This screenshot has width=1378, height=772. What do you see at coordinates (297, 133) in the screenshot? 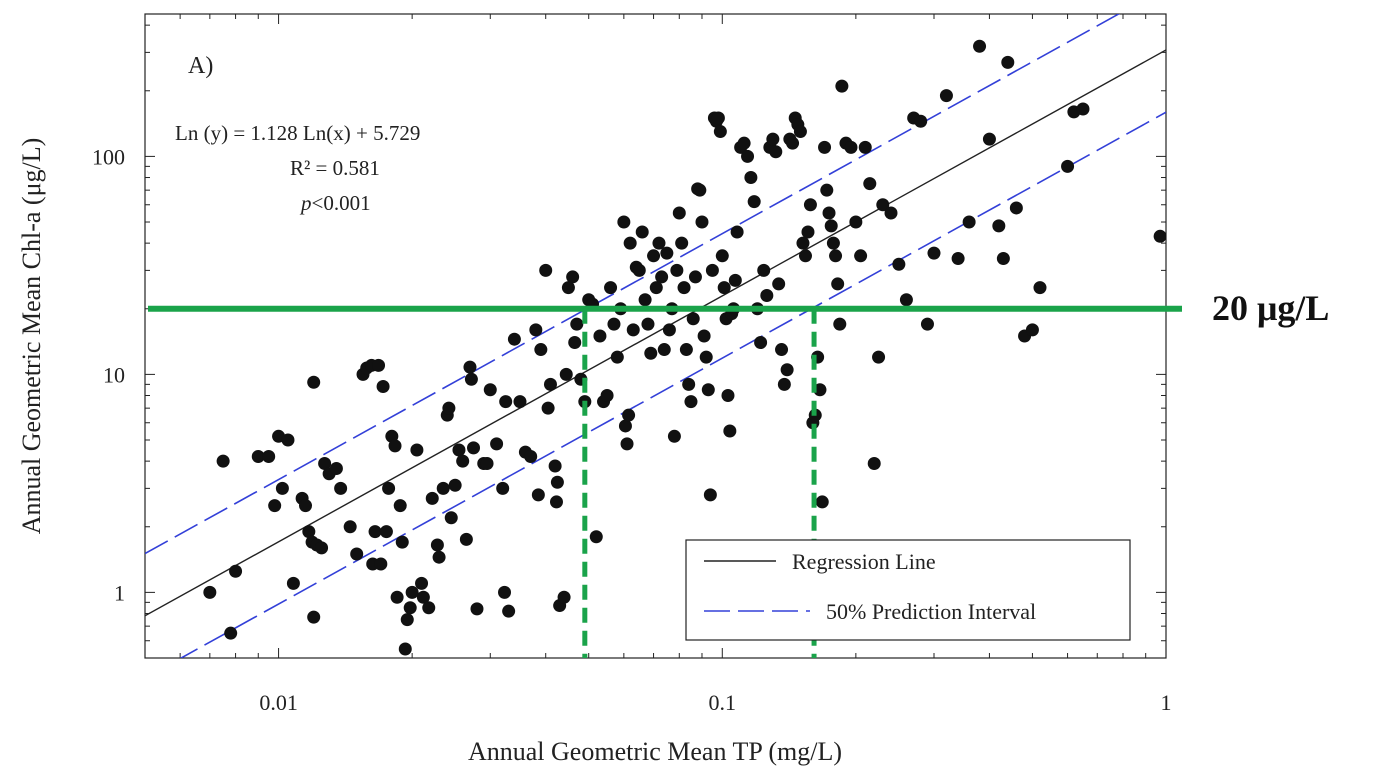
I see `regression-equation: Ln (y) = 1.128 Ln(x) + 5.729` at bounding box center [297, 133].